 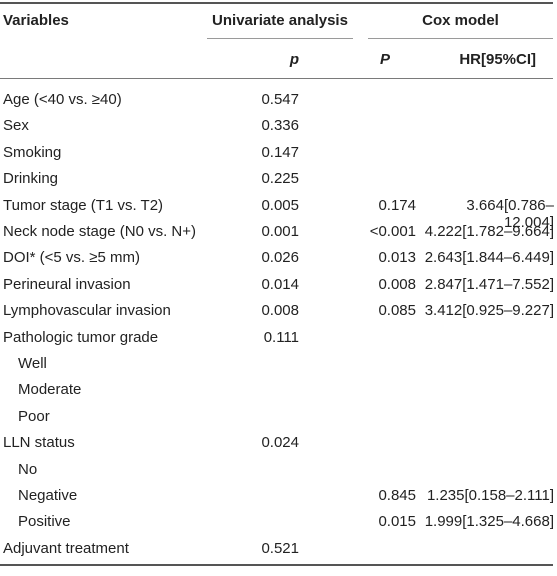 I want to click on cox-p-value: 0.845, so click(x=397, y=495).